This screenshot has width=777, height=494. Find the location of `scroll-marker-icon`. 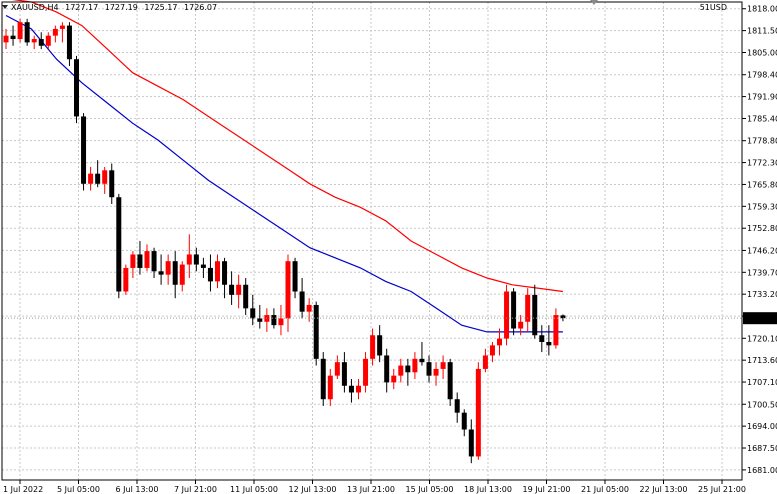

scroll-marker-icon is located at coordinates (594, 2).